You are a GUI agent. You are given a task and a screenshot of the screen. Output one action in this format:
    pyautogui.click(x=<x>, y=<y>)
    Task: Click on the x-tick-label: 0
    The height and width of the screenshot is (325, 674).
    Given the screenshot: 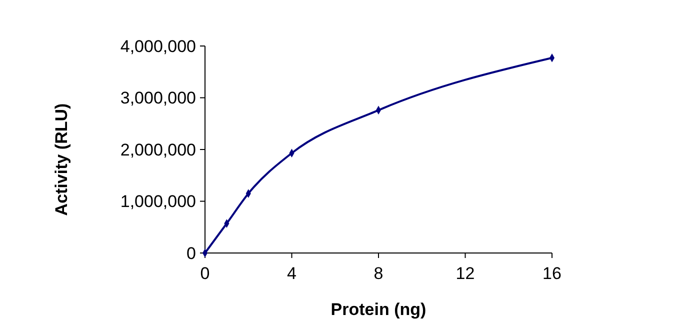 What is the action you would take?
    pyautogui.click(x=205, y=273)
    